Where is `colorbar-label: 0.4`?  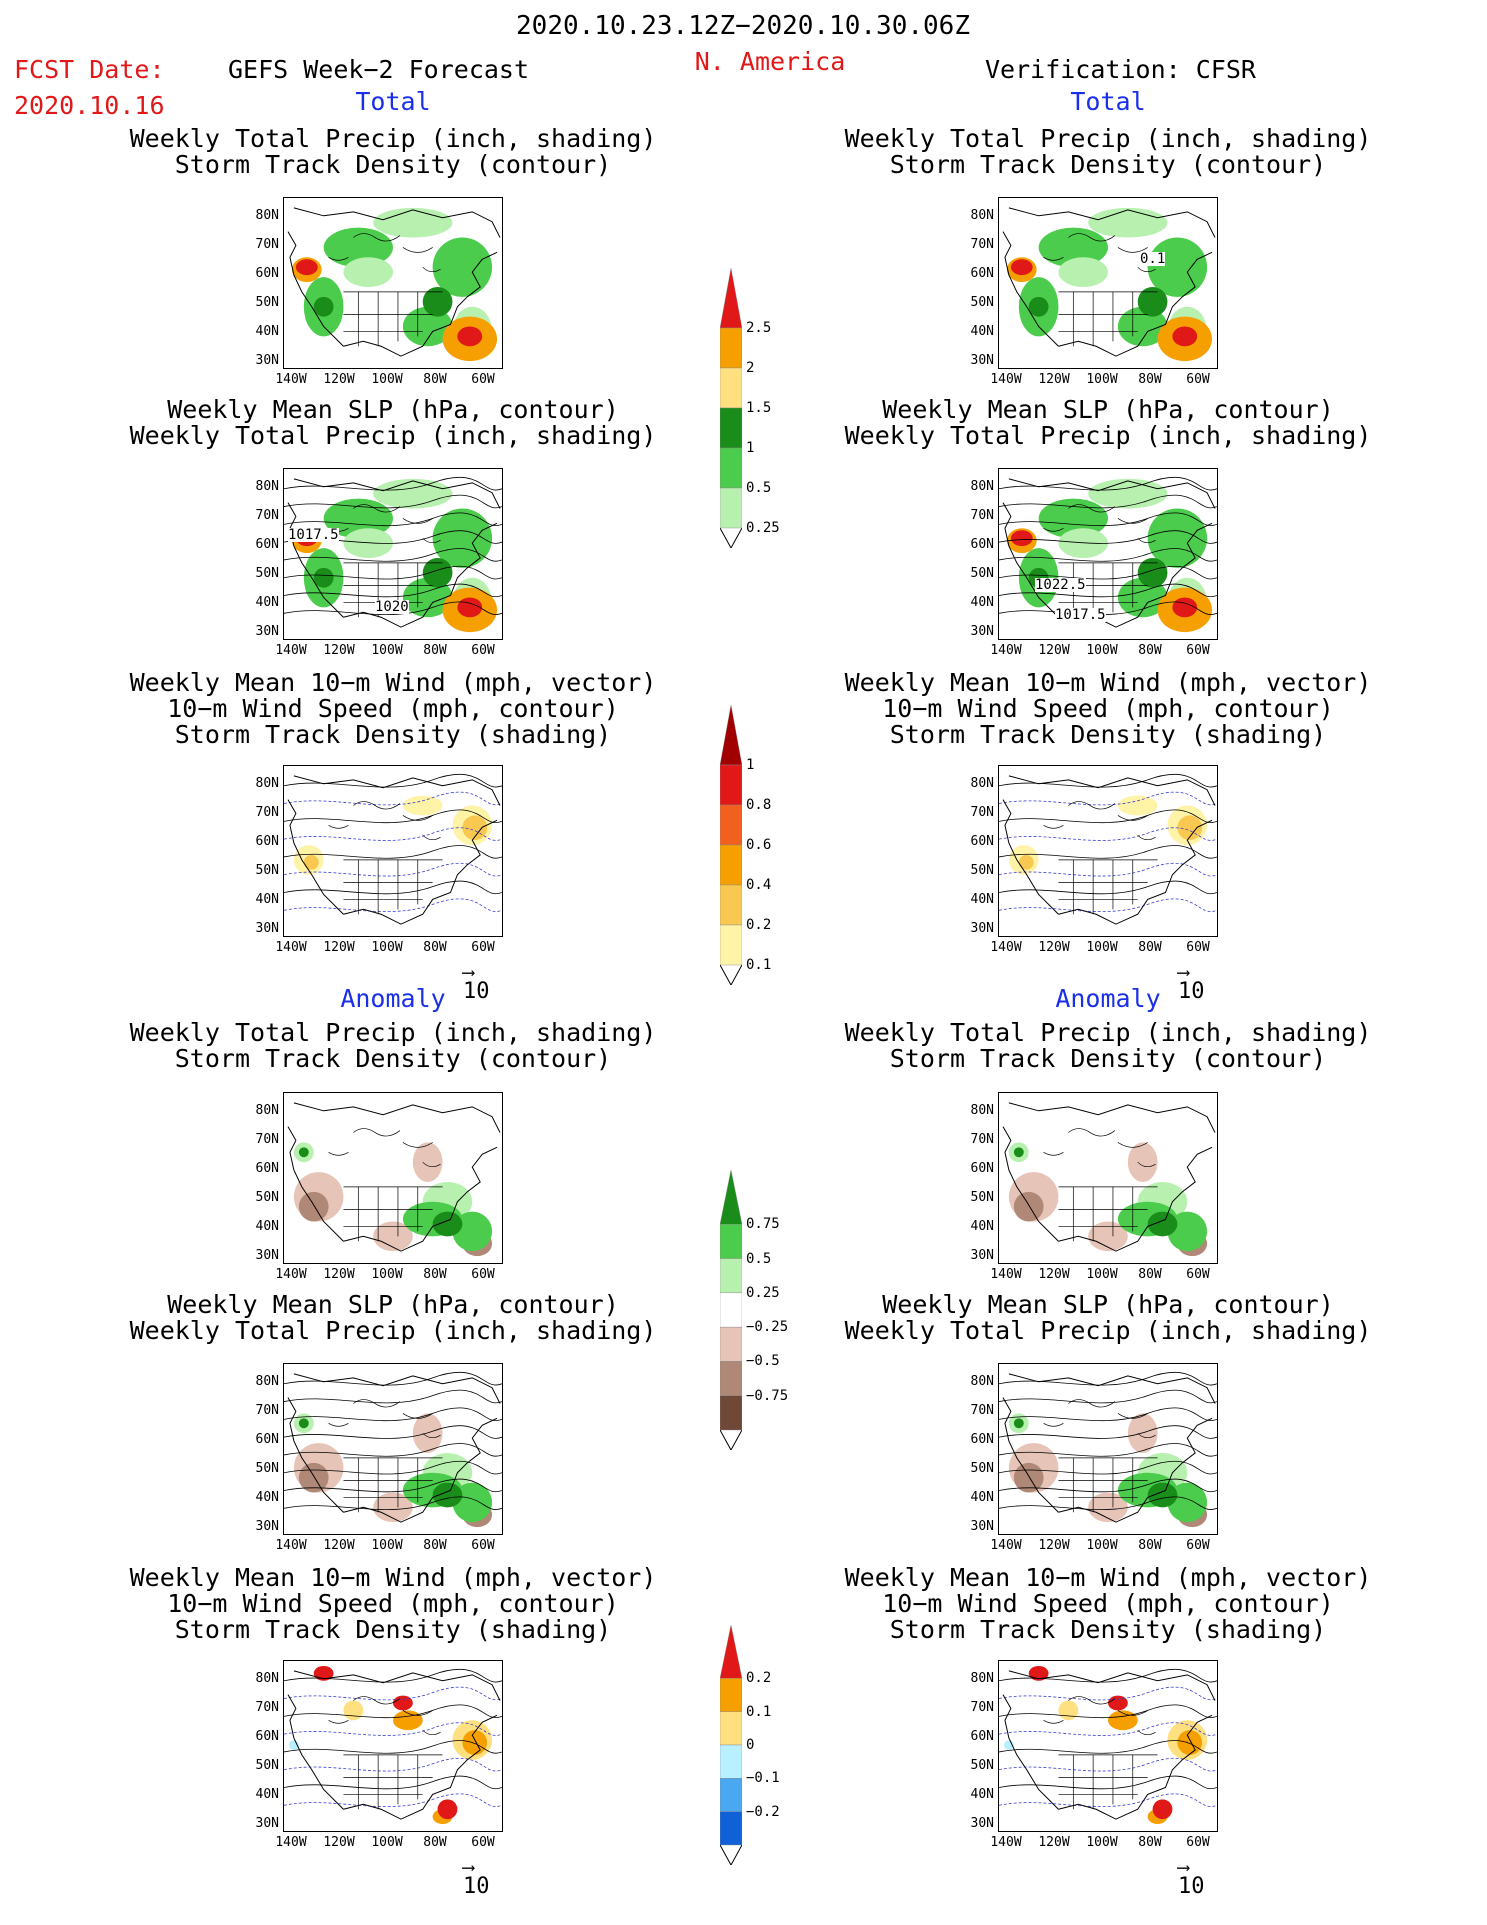 colorbar-label: 0.4 is located at coordinates (759, 885).